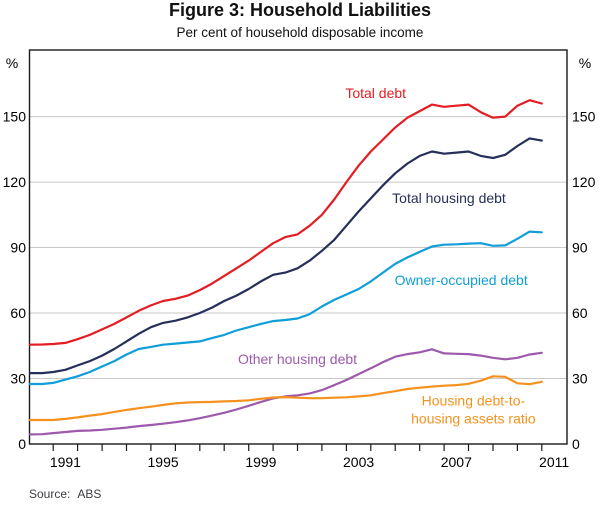 The height and width of the screenshot is (505, 600). What do you see at coordinates (473, 410) in the screenshot?
I see `series-label-housing-debt-to-housing-assets-ratio: Housing debt-to-housing assets ratio` at bounding box center [473, 410].